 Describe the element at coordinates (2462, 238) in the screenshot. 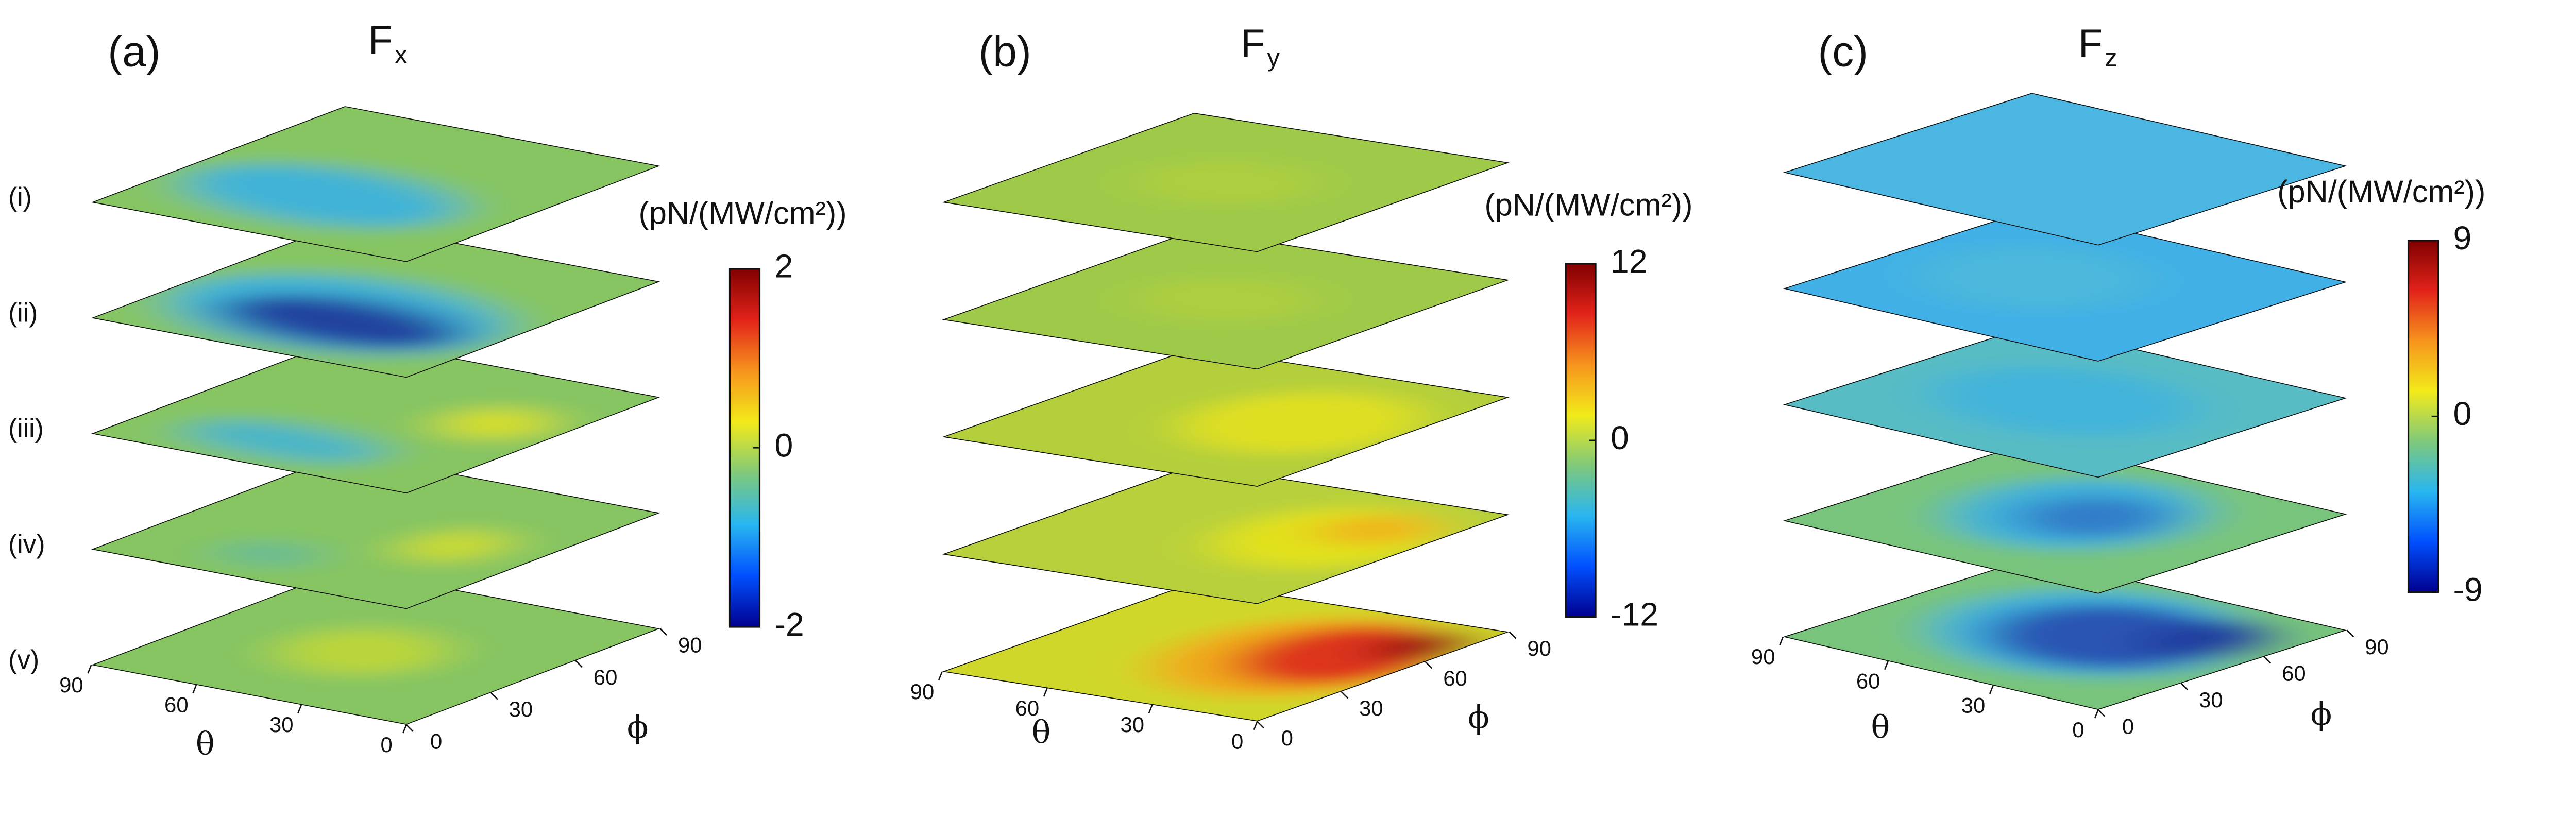

I see `colorbar-tick-label: 9` at that location.